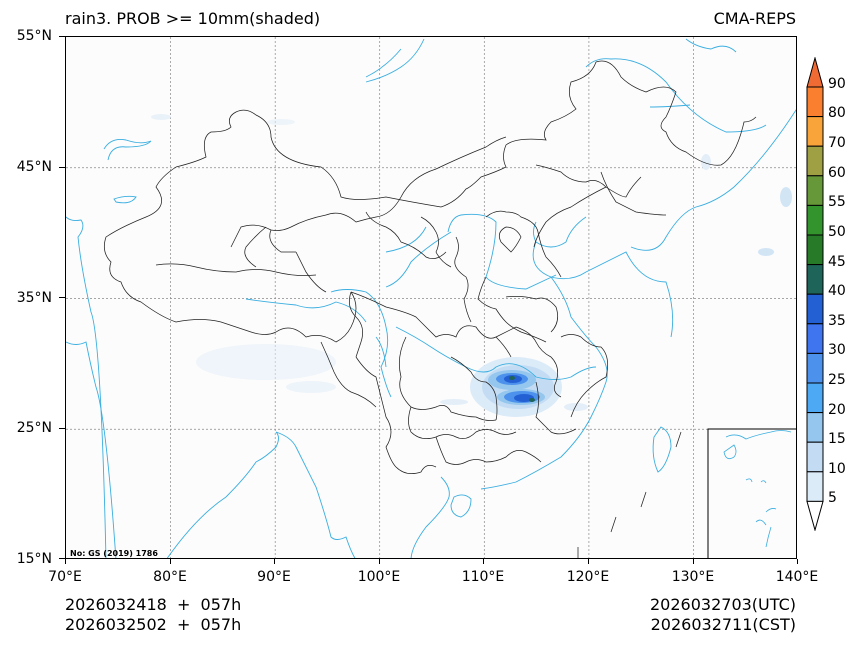 The width and height of the screenshot is (860, 647). Describe the element at coordinates (837, 321) in the screenshot. I see `cb-label-35: 35` at that location.